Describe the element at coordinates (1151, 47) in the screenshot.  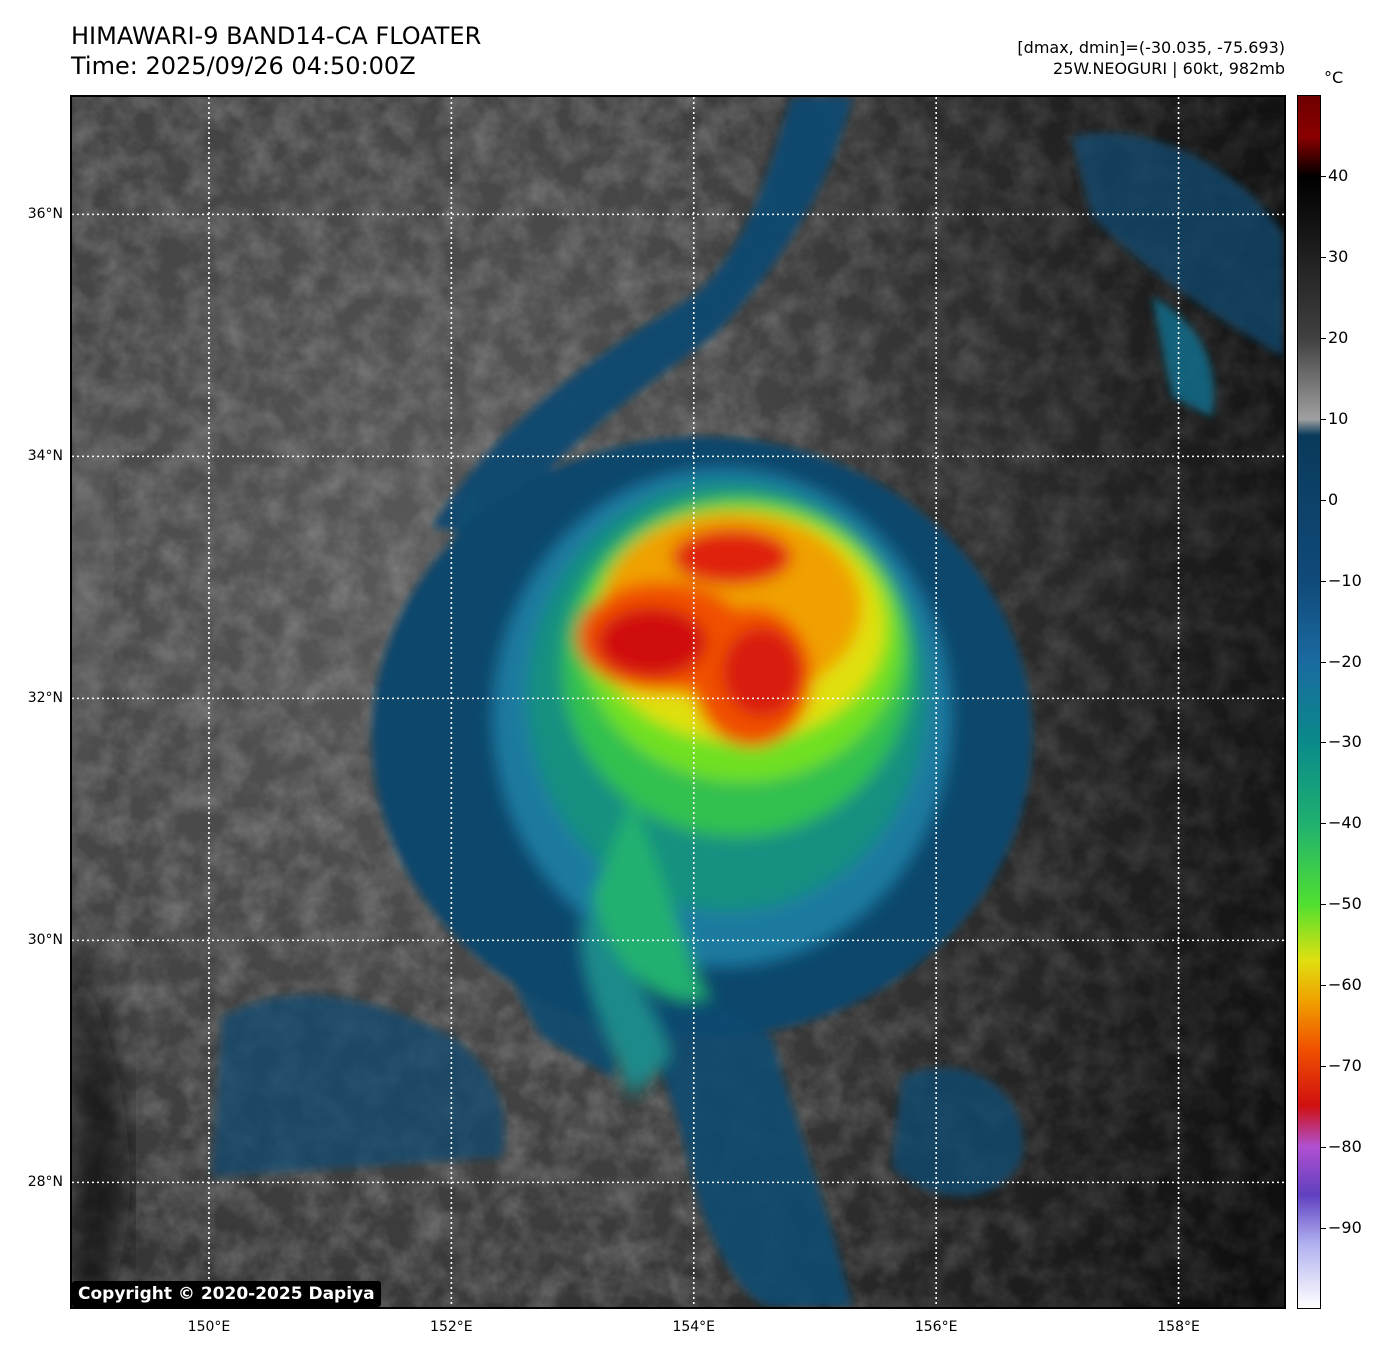
I see `dmax-dmin-readout: [dmax, dmin]=(-30.035, -75.693)` at that location.